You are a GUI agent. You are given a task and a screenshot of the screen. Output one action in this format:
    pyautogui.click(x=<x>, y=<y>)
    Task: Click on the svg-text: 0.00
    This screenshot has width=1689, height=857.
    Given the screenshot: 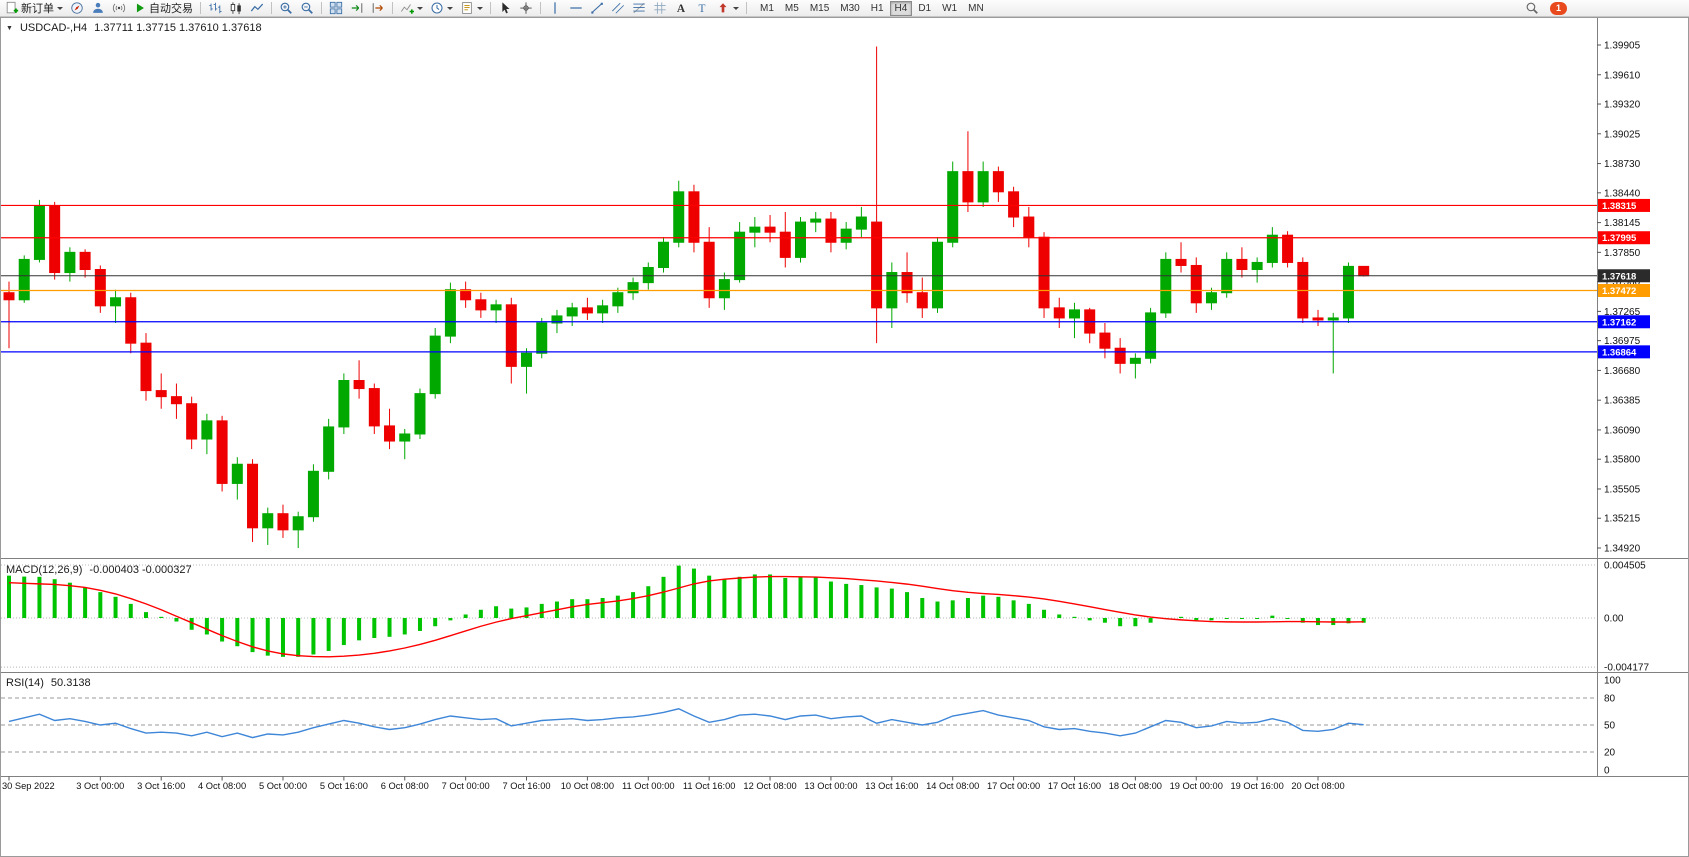 What is the action you would take?
    pyautogui.click(x=1614, y=619)
    